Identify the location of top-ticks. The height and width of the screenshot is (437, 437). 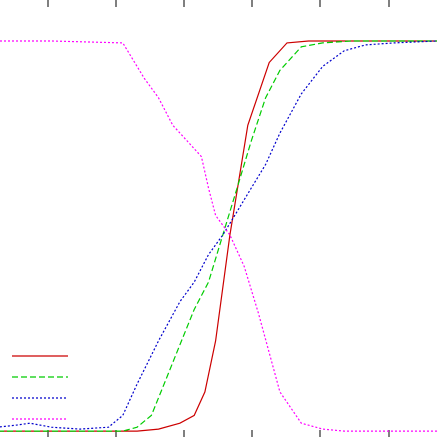
(218, 3).